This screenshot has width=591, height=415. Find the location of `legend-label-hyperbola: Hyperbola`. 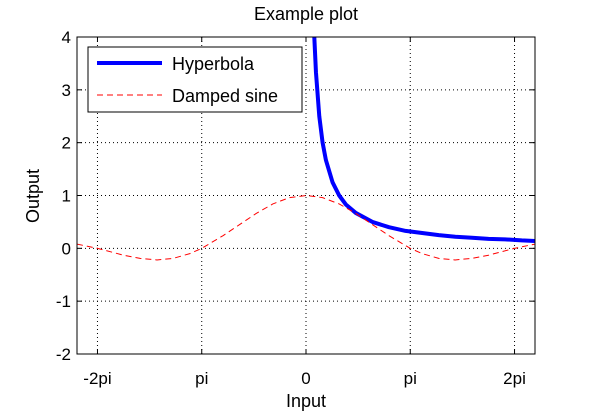

legend-label-hyperbola: Hyperbola is located at coordinates (213, 64).